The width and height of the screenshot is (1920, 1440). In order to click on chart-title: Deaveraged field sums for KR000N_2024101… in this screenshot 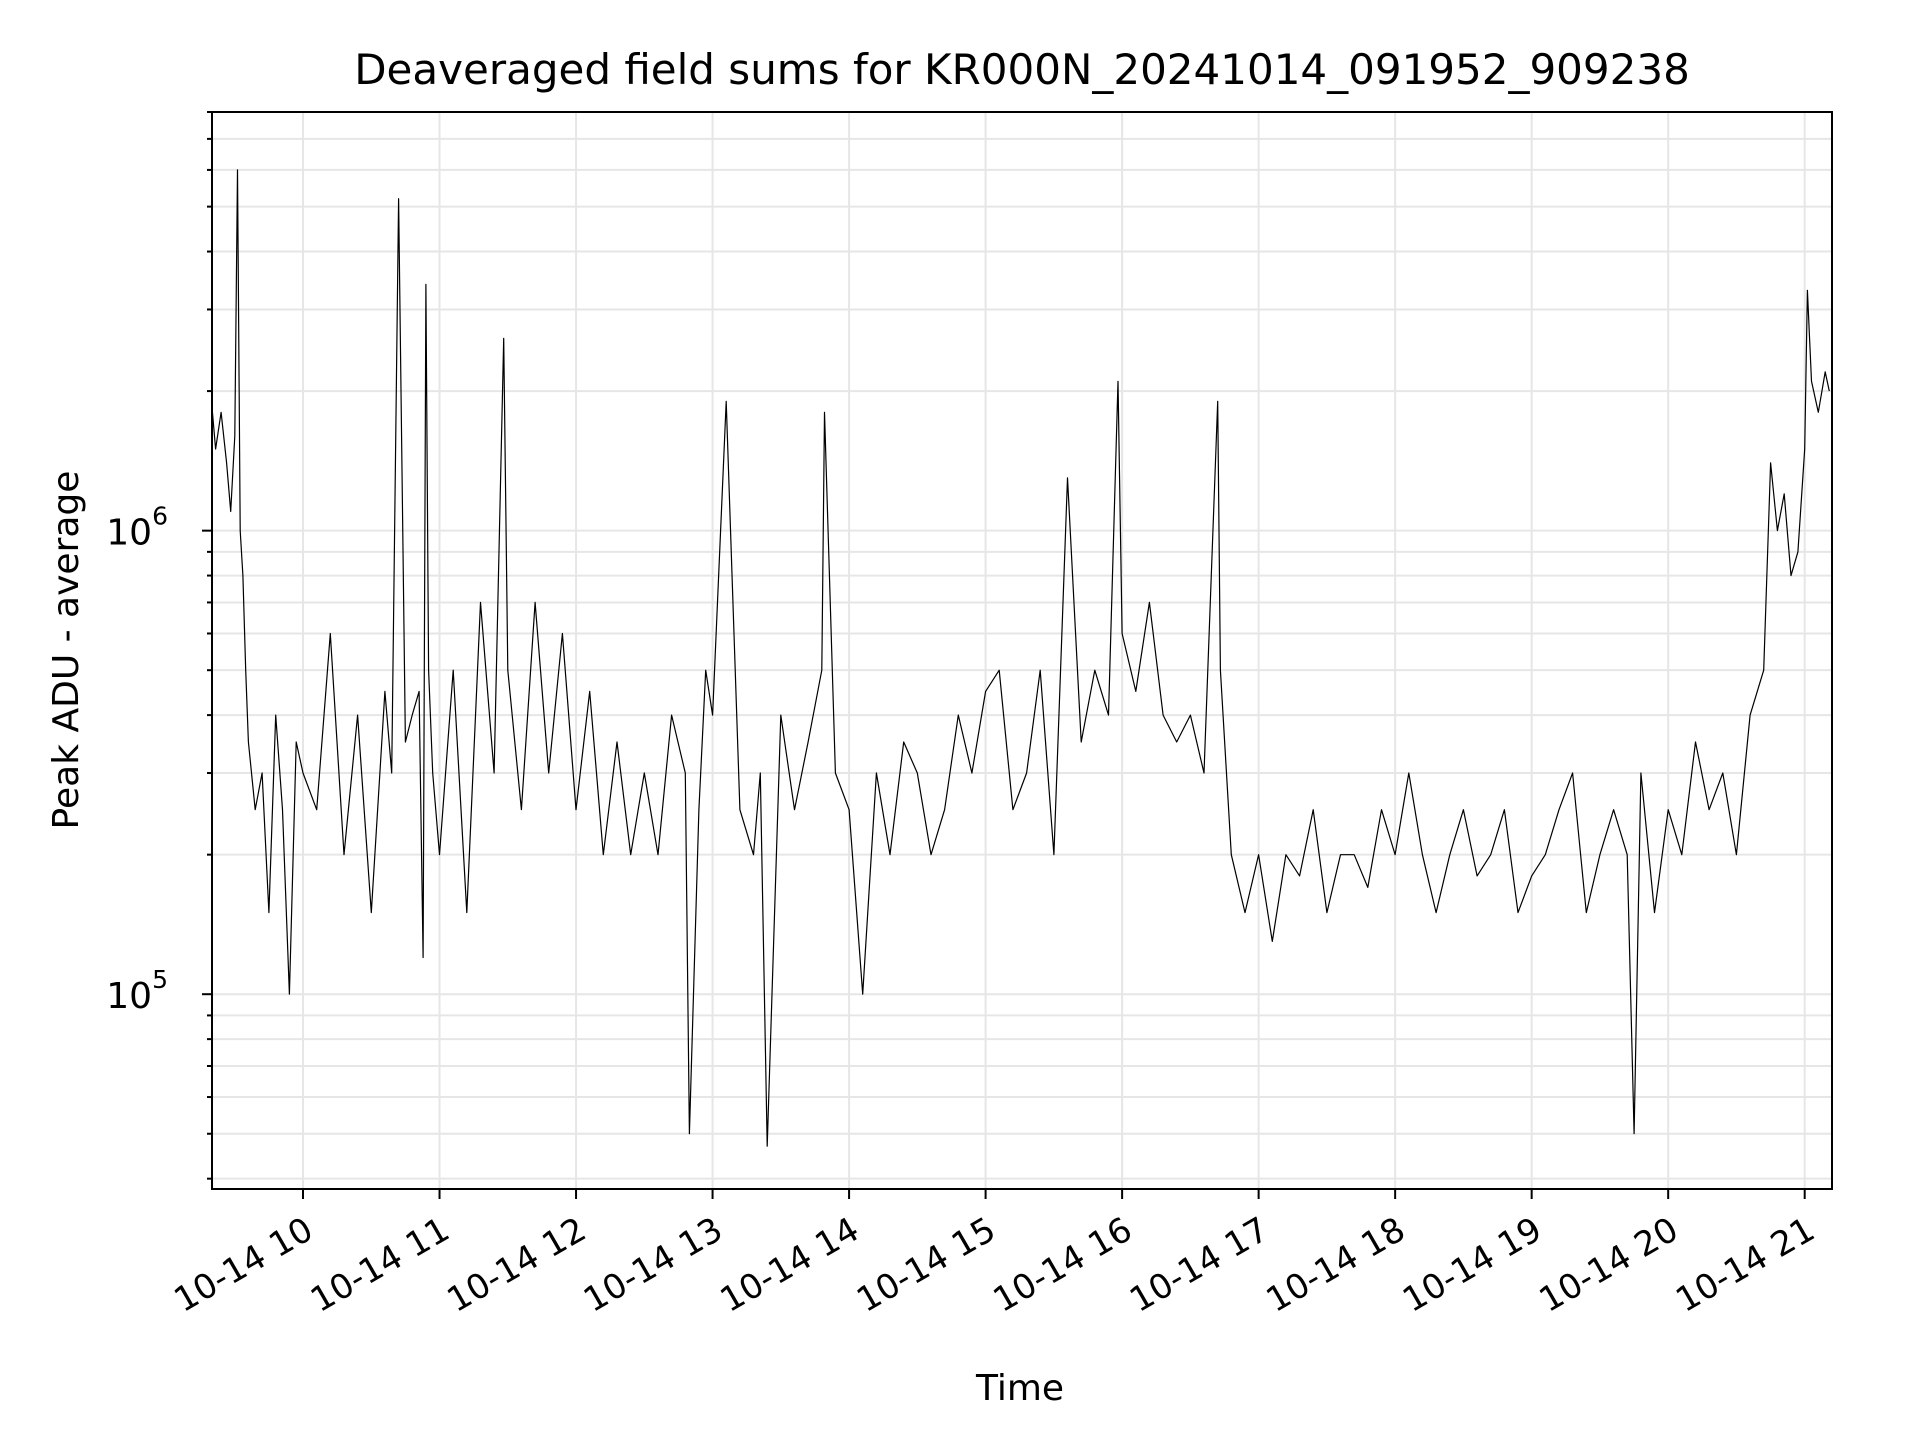, I will do `click(1022, 69)`.